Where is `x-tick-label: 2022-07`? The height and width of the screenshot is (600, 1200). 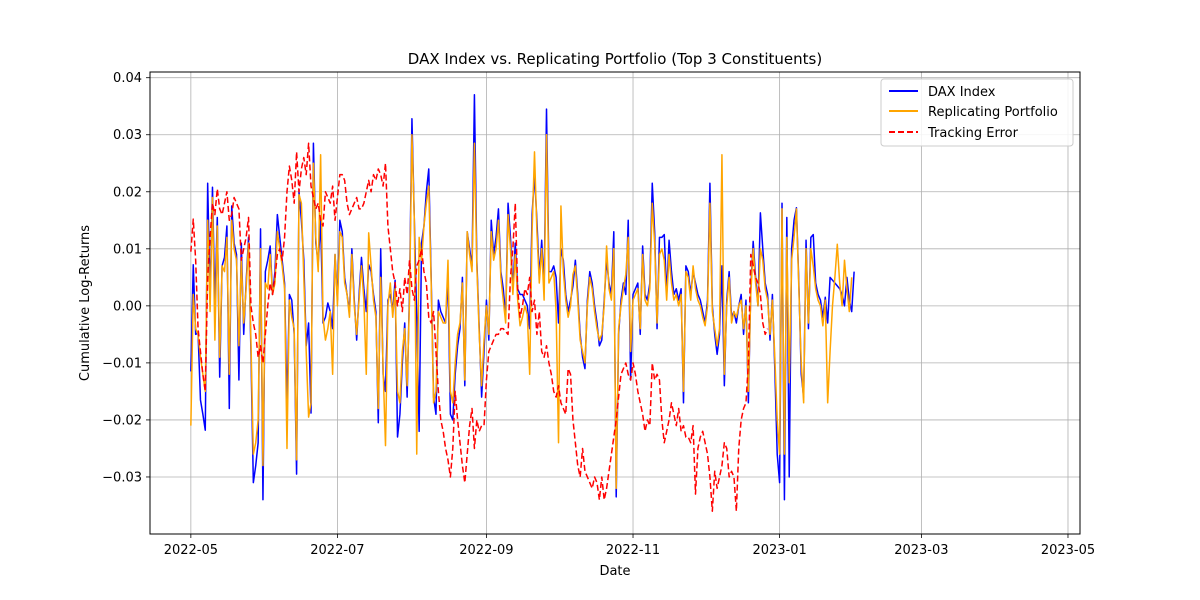
x-tick-label: 2022-07 is located at coordinates (337, 550).